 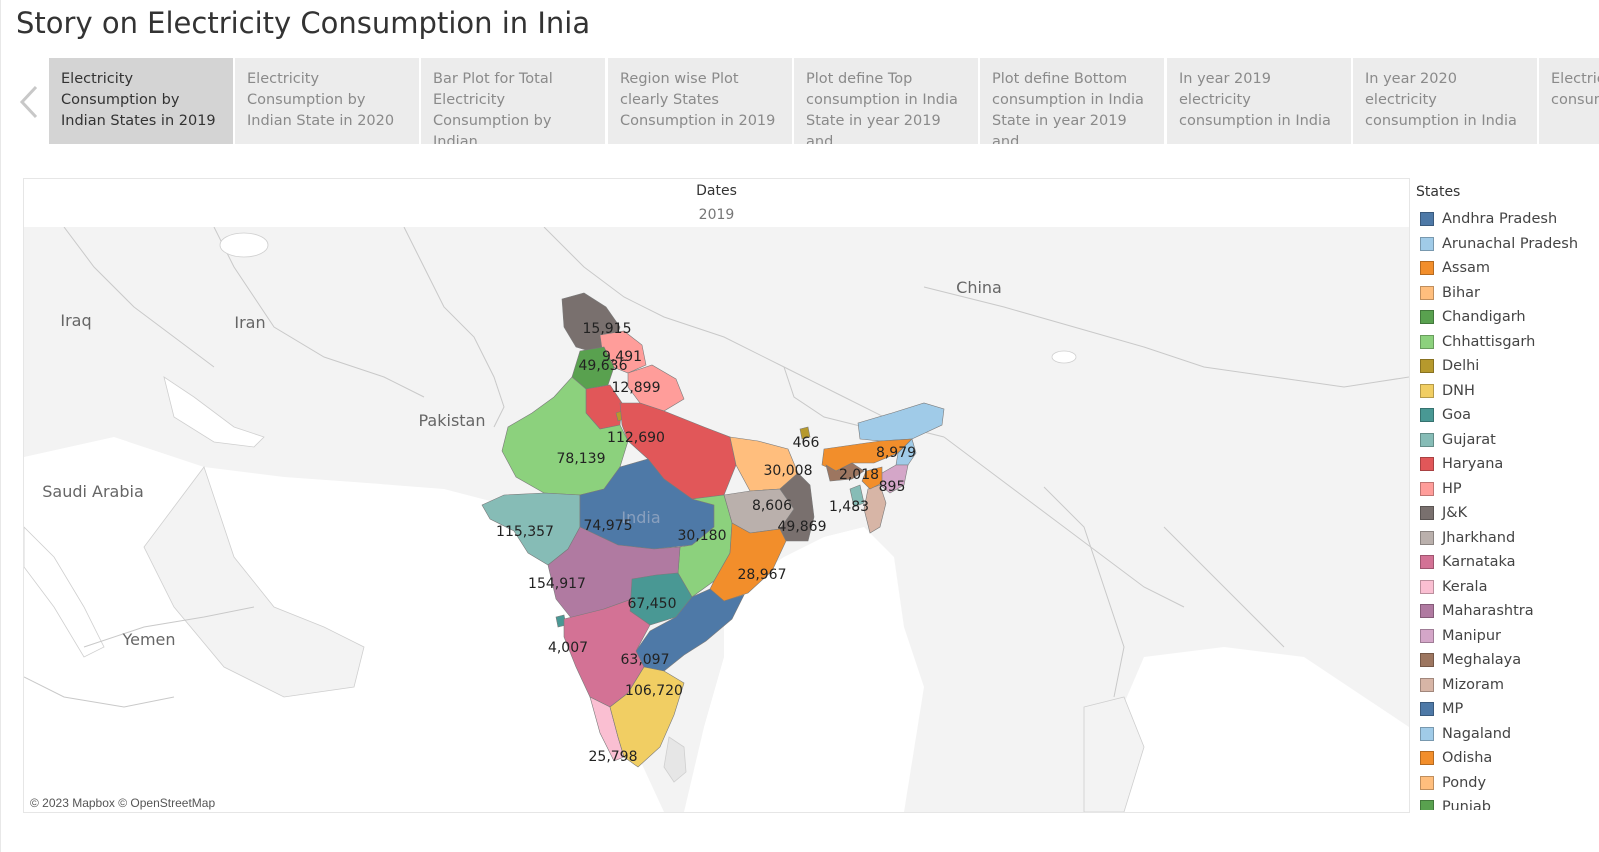 I want to click on legend-item: Arunachal Pradesh, so click(x=1509, y=244).